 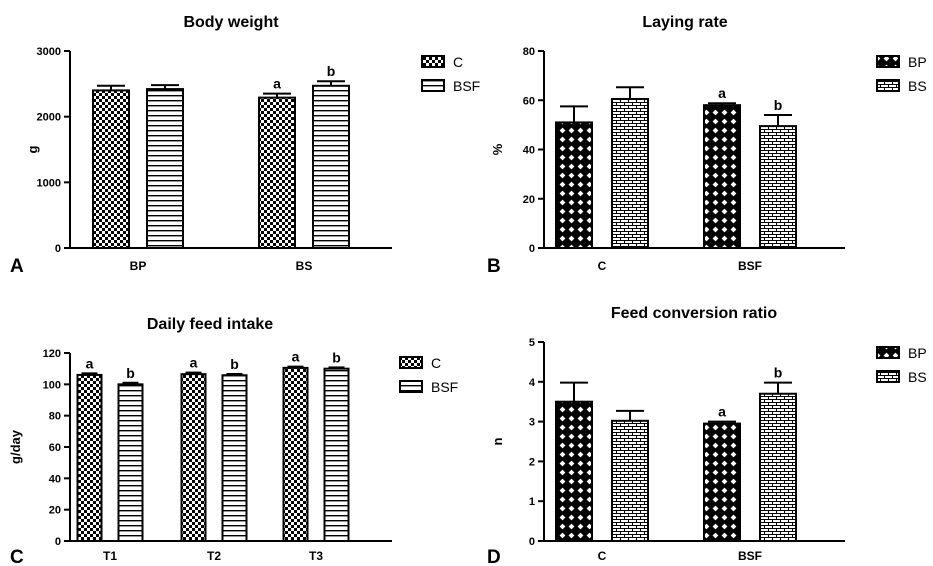 What do you see at coordinates (15, 446) in the screenshot?
I see `y-axis-label: g/day` at bounding box center [15, 446].